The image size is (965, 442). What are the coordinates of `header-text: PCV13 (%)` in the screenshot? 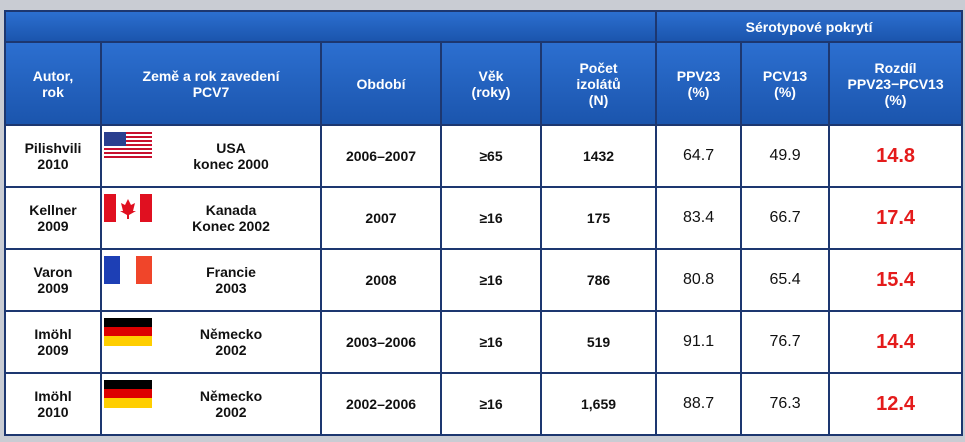 It's located at (785, 83).